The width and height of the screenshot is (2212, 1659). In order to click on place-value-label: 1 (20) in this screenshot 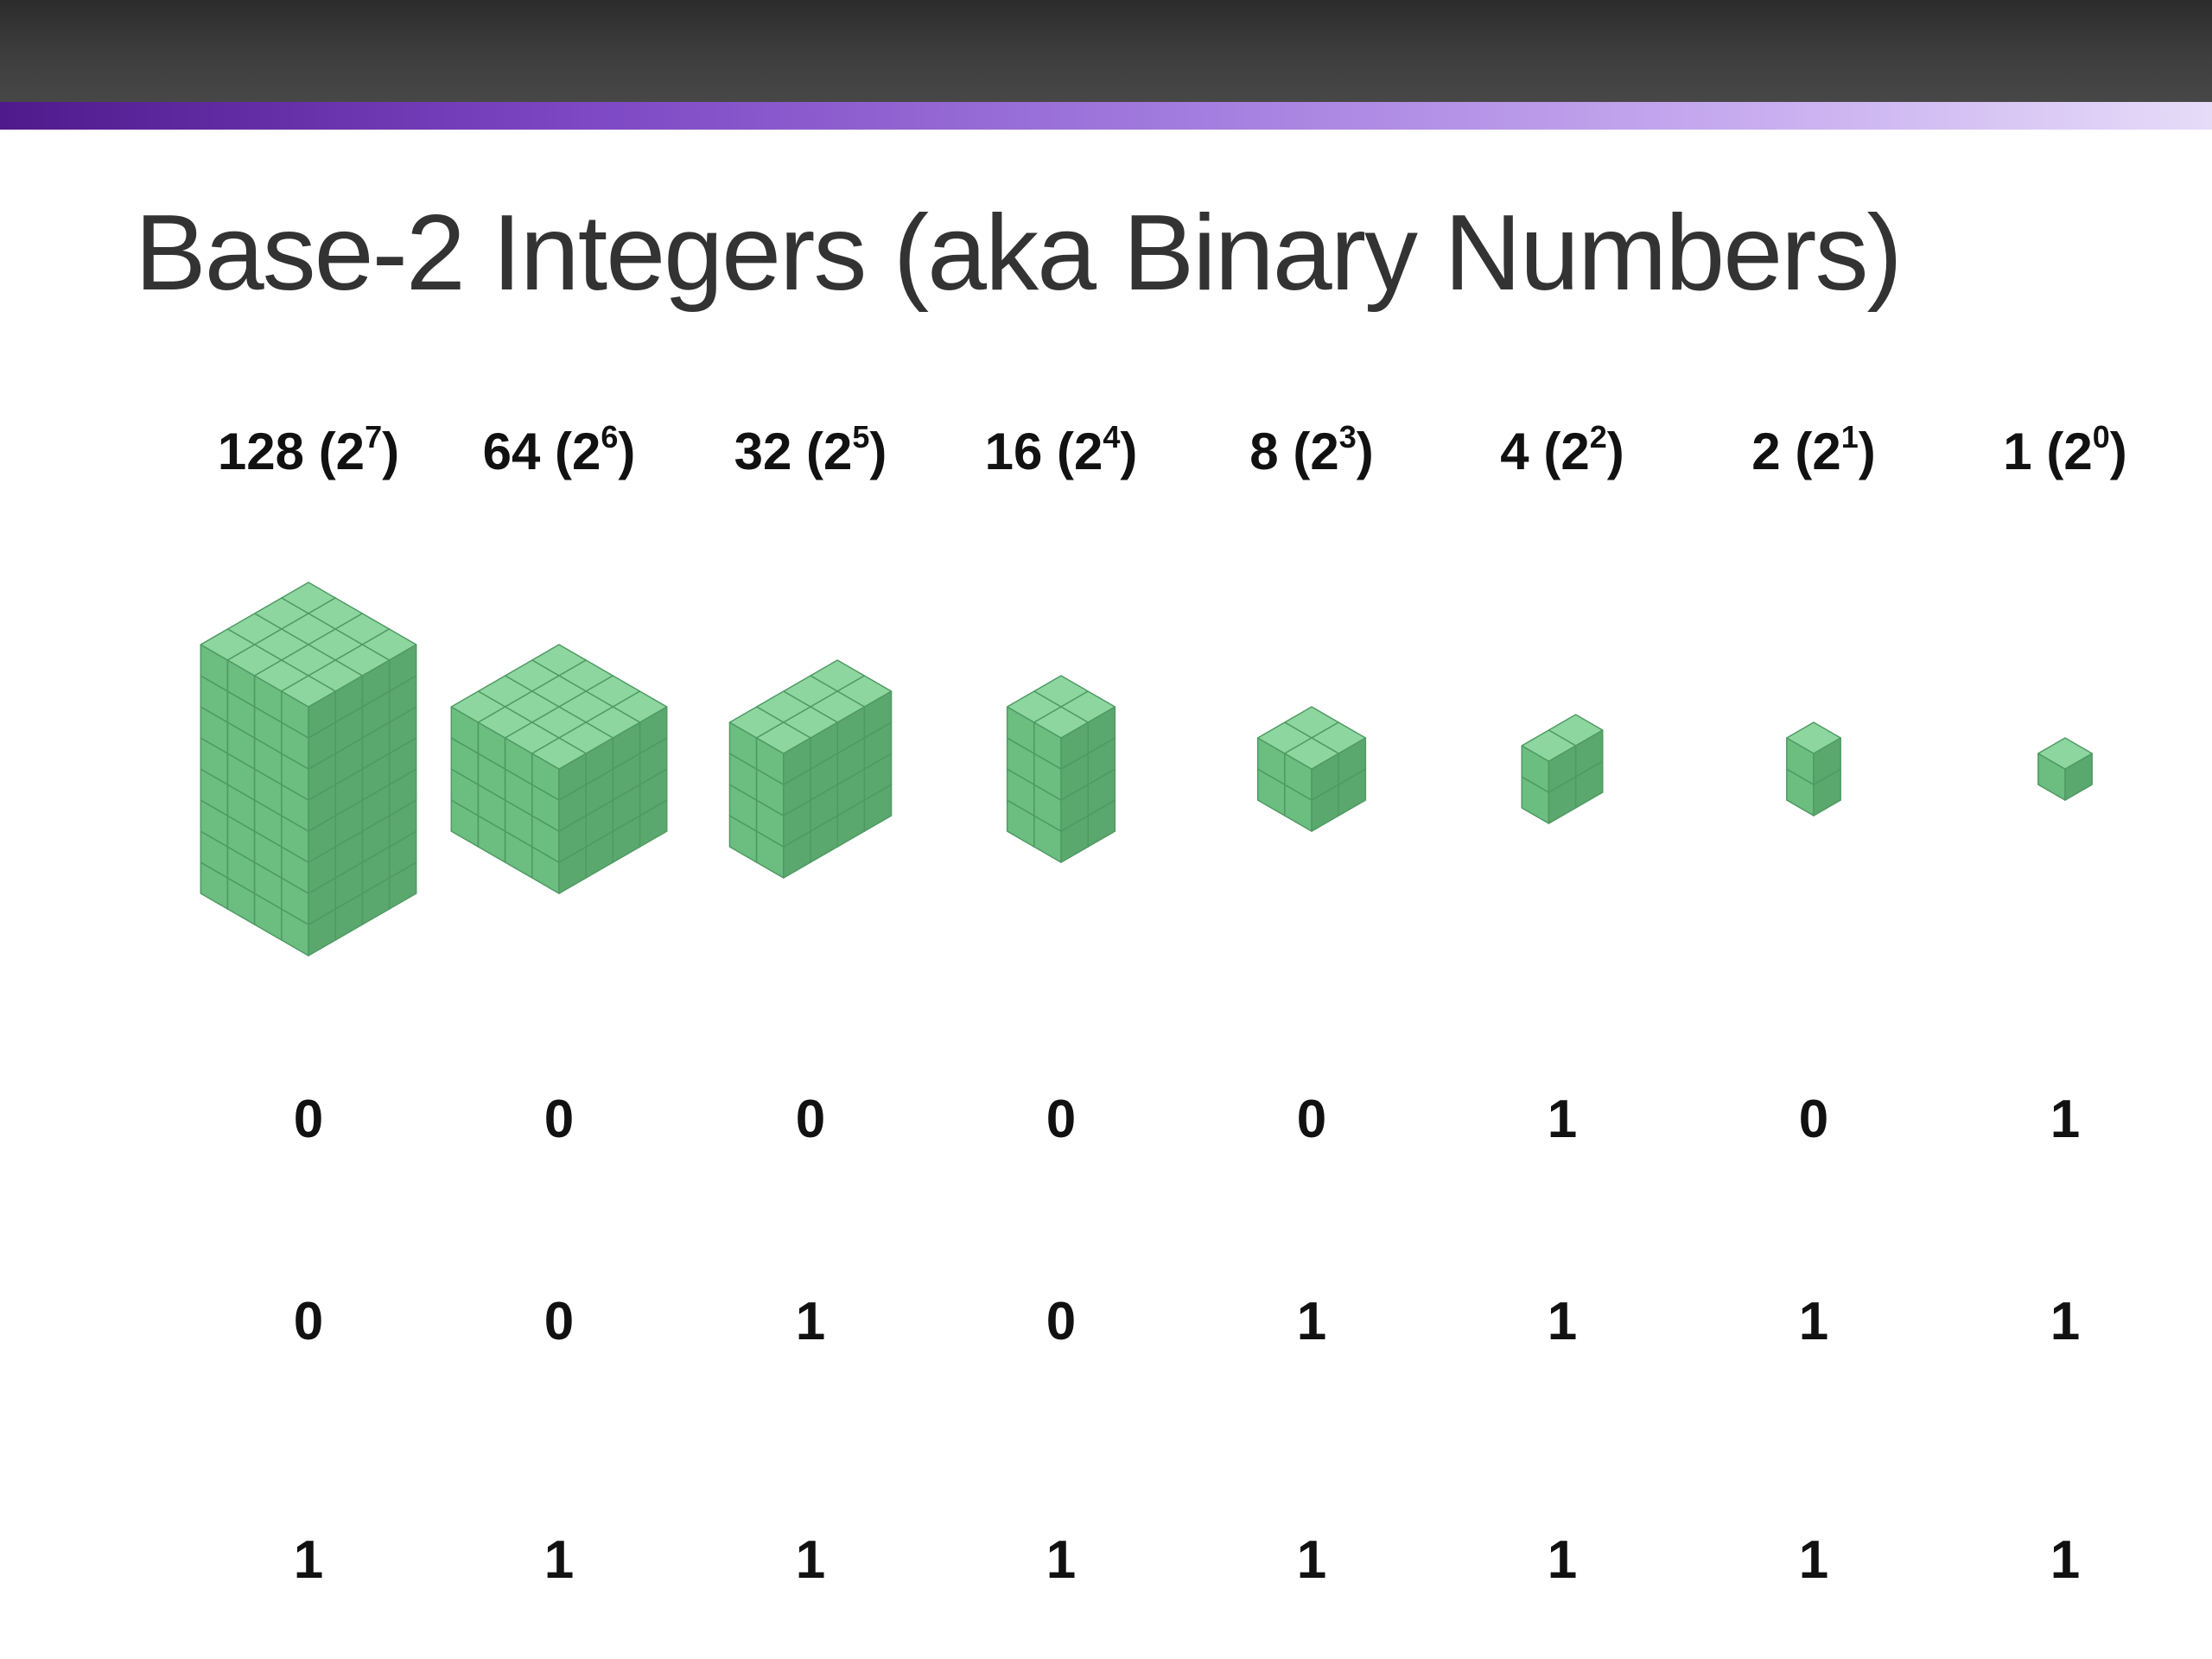, I will do `click(2065, 450)`.